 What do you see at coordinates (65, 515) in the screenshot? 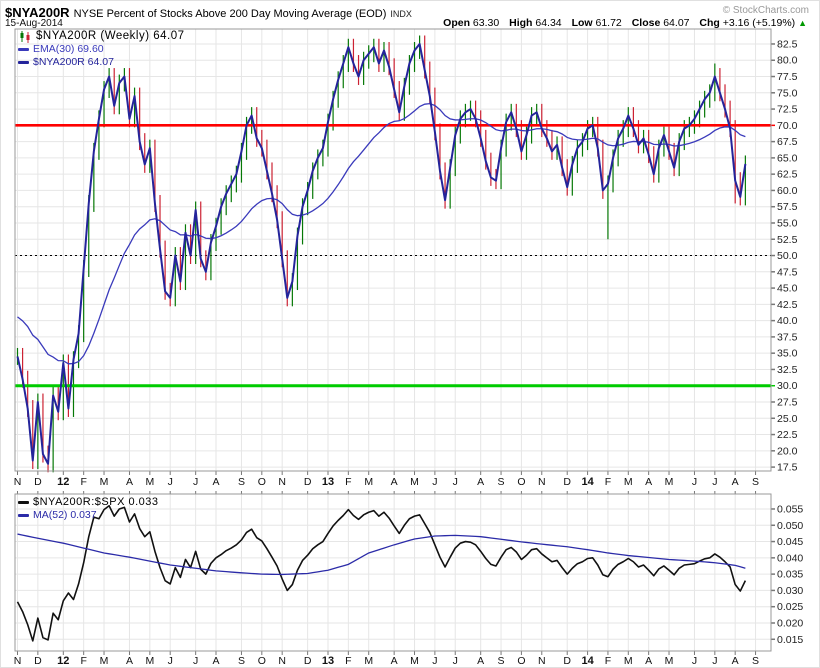
I see `legend-ma52-label: MA(52) 0.037` at bounding box center [65, 515].